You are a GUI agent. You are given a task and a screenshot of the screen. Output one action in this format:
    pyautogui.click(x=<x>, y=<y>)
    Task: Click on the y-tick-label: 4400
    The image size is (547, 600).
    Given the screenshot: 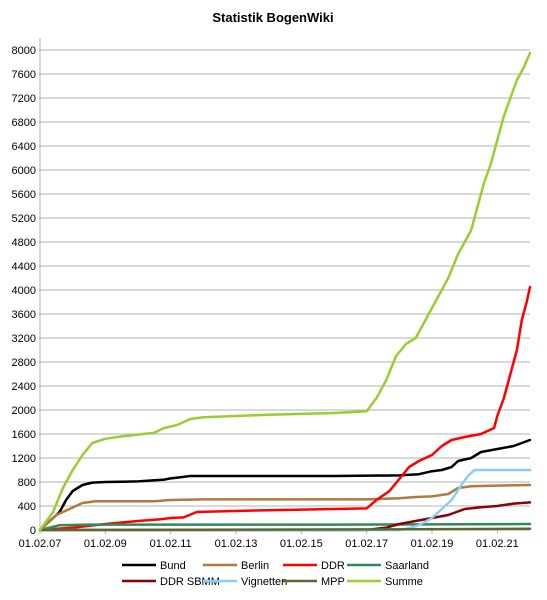 What is the action you would take?
    pyautogui.click(x=24, y=267)
    